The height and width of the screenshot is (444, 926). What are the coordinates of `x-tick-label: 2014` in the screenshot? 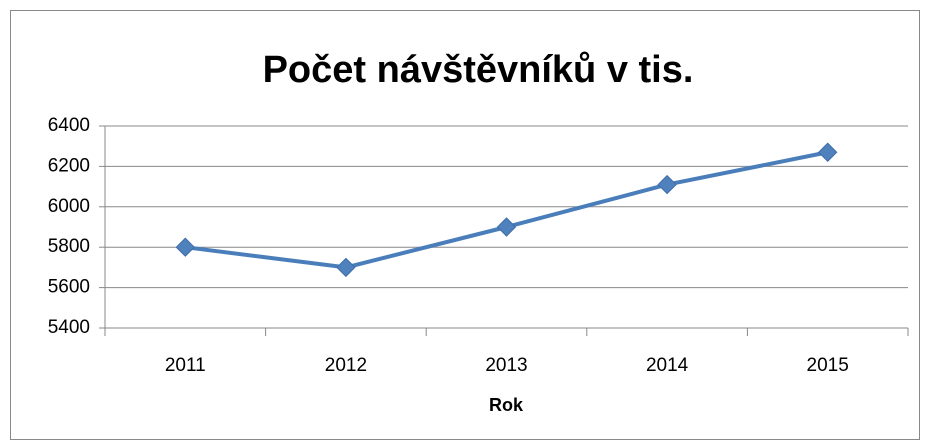 It's located at (667, 365).